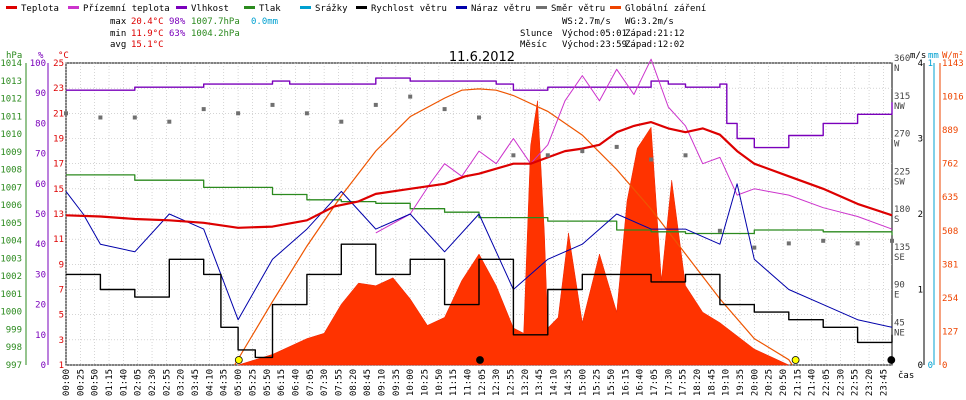 Image resolution: width=966 pixels, height=400 pixels. I want to click on tick-time: 13:20, so click(526, 382).